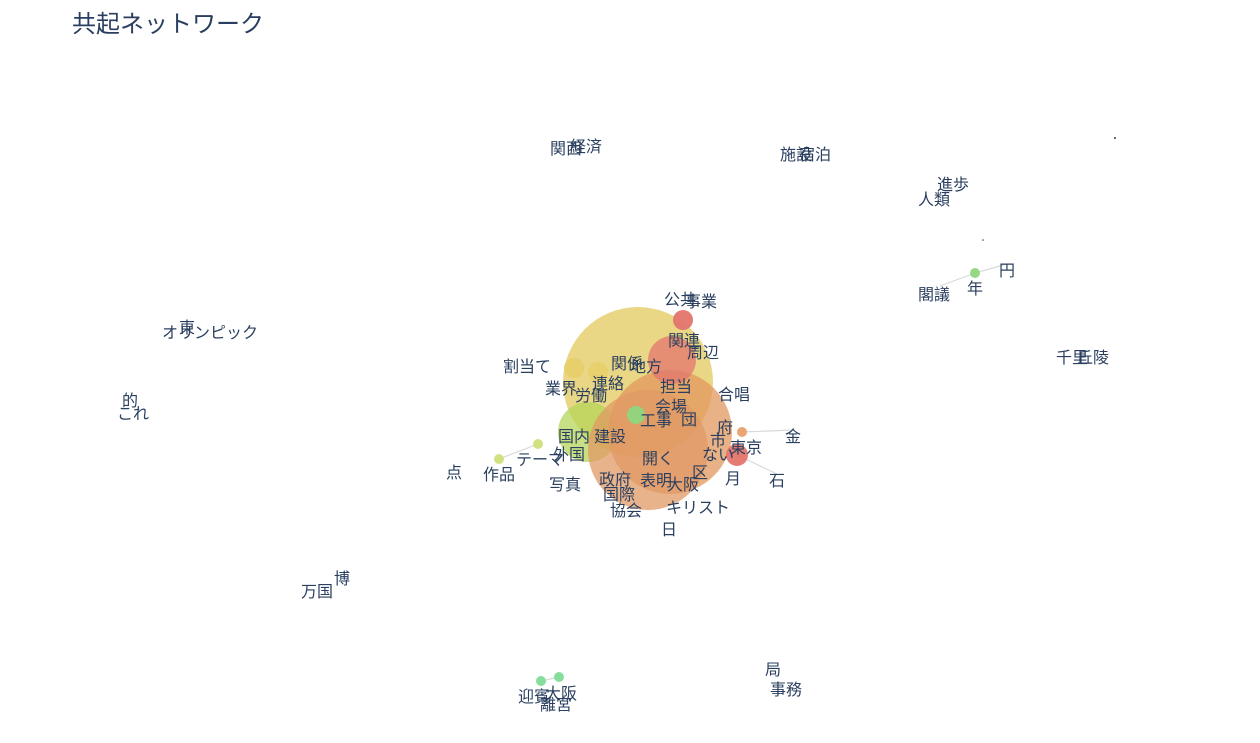 The height and width of the screenshot is (743, 1260). What do you see at coordinates (615, 479) in the screenshot?
I see `node-label: 政府` at bounding box center [615, 479].